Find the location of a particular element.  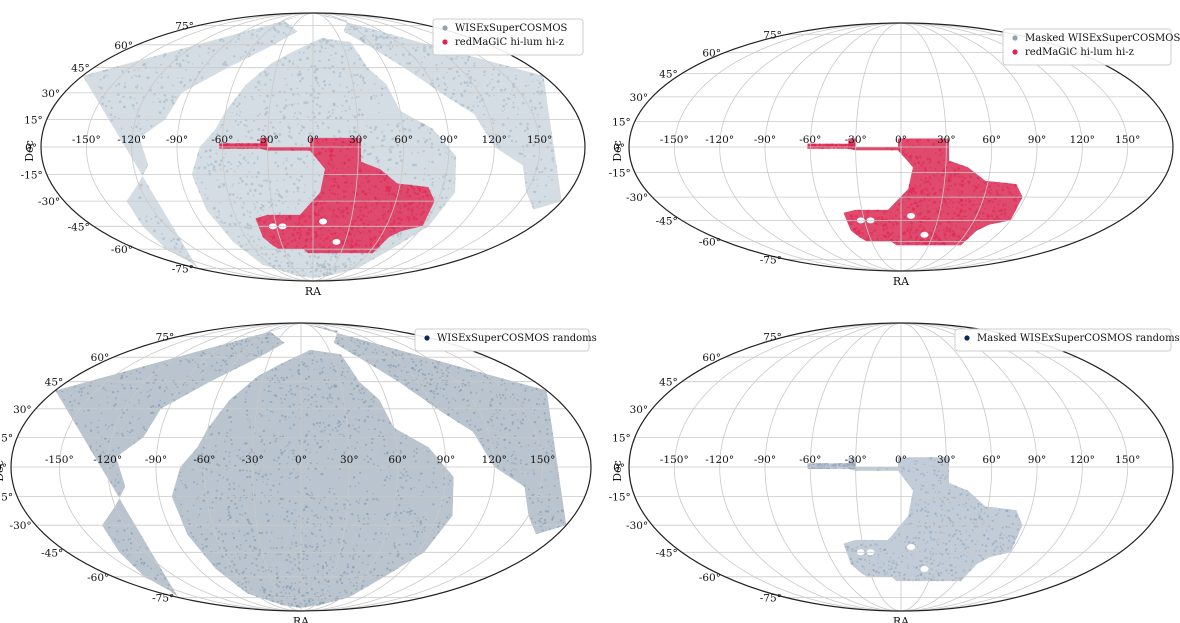

legend-label: WISExSuperCOSMOS is located at coordinates (511, 28).